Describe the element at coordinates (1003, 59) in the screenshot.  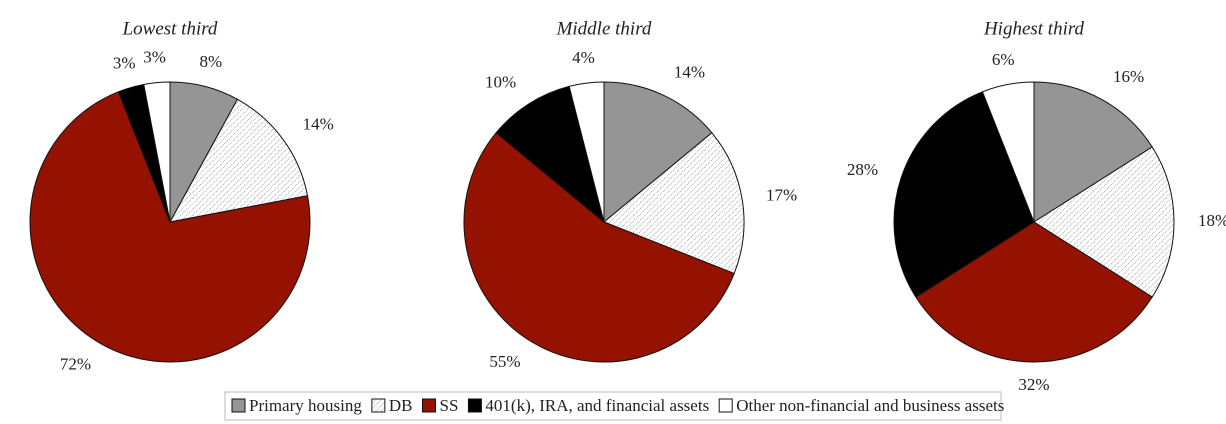
I see `data-label: 6%` at that location.